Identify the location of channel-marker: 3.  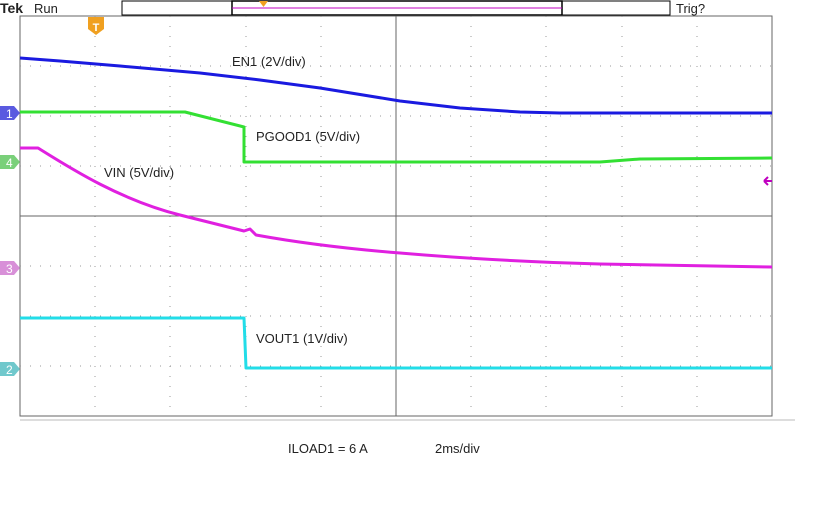
(9, 269).